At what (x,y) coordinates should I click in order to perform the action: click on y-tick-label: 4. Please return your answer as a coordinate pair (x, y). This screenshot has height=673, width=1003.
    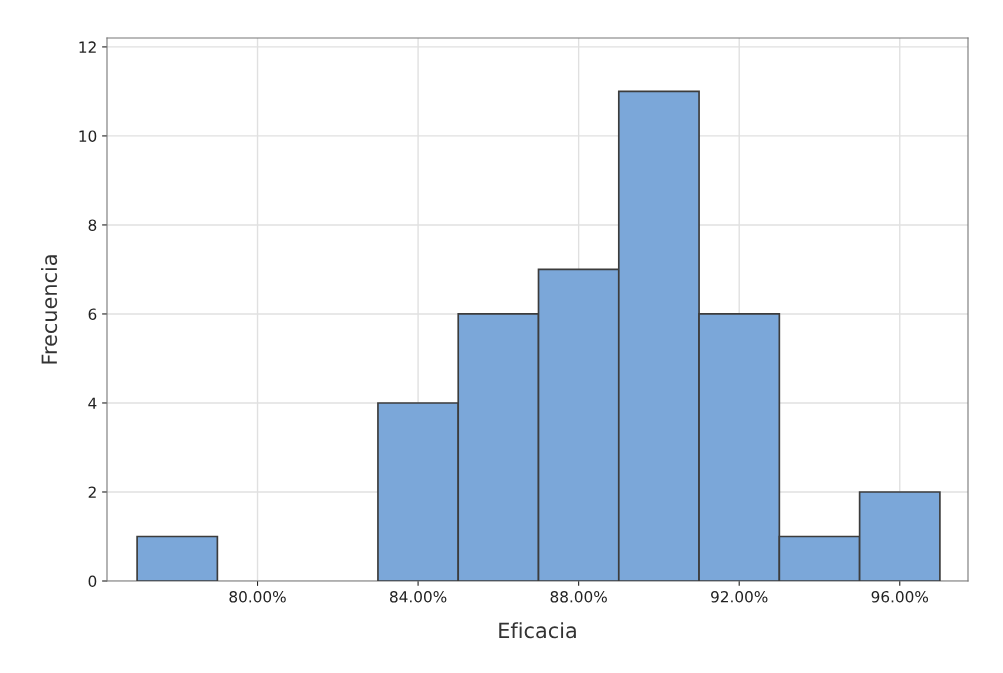
    Looking at the image, I should click on (92, 403).